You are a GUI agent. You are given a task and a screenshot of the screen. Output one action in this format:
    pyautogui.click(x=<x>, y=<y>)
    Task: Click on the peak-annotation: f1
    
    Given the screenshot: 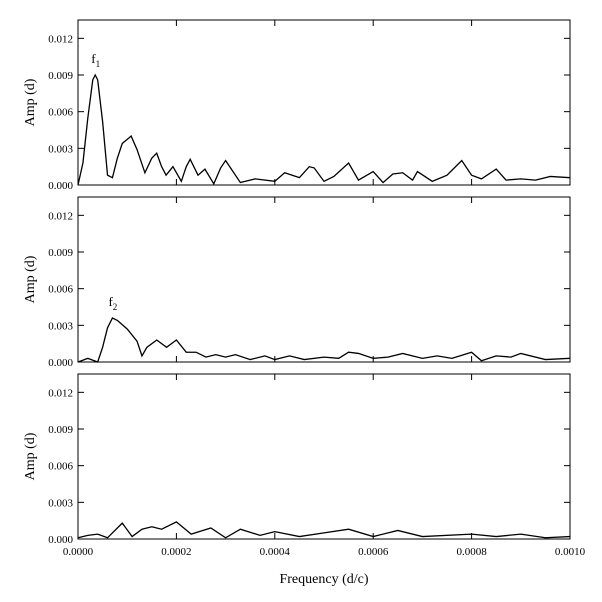 What is the action you would take?
    pyautogui.click(x=95, y=60)
    